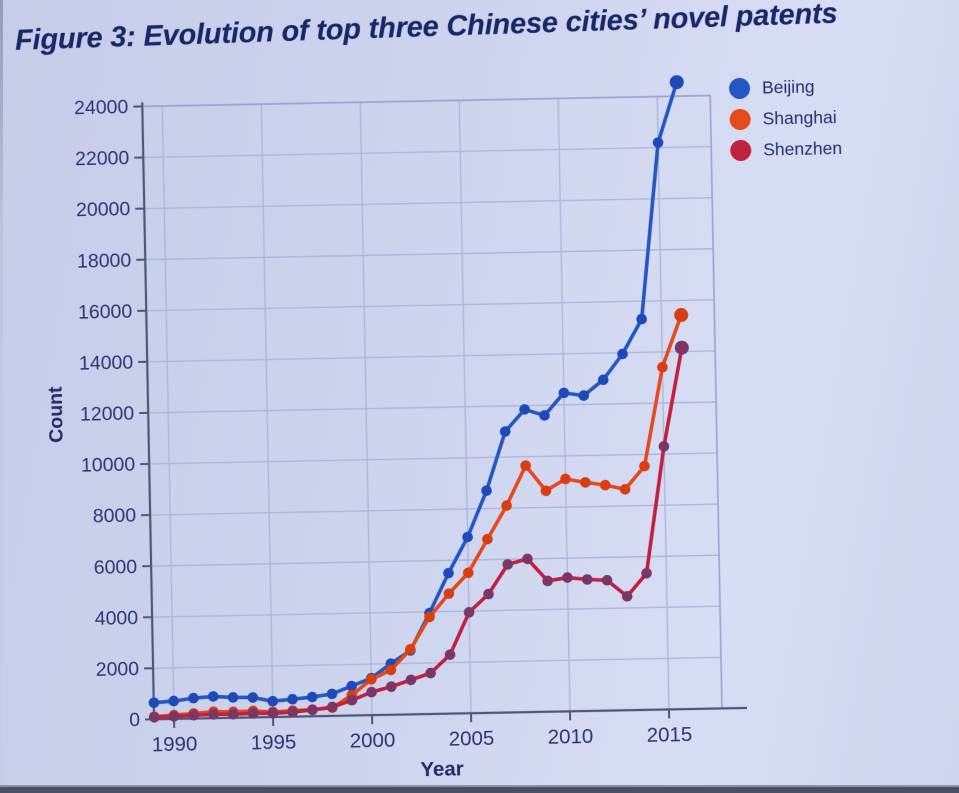  What do you see at coordinates (372, 741) in the screenshot?
I see `x-tick-label: 2000` at bounding box center [372, 741].